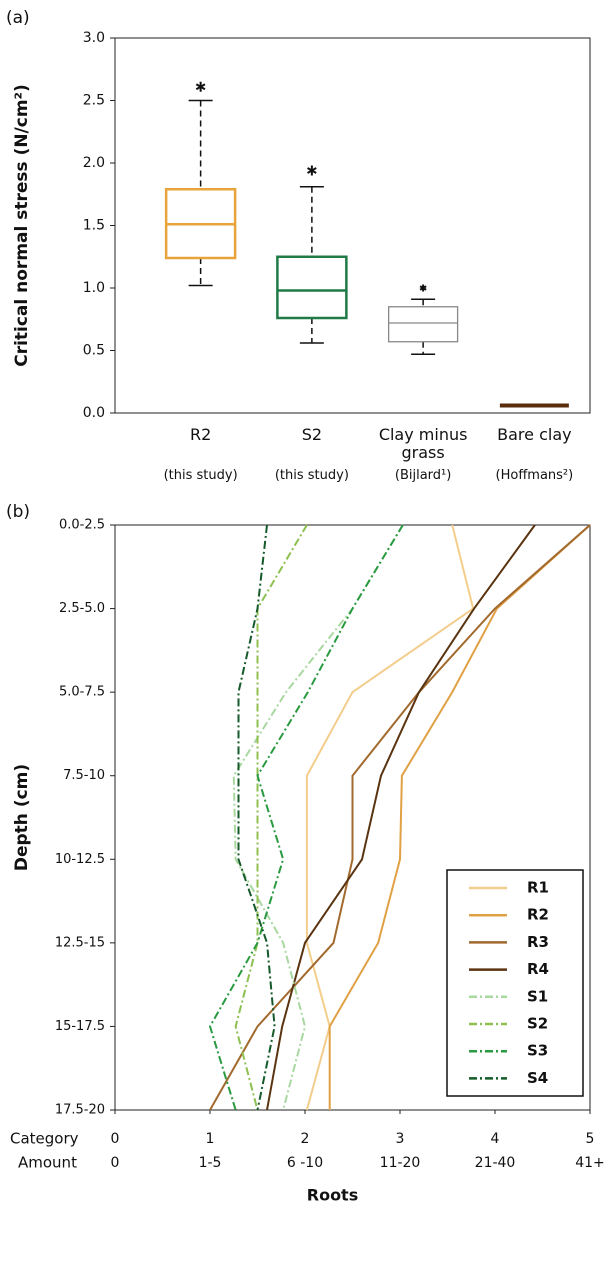  What do you see at coordinates (312, 434) in the screenshot?
I see `x-tick-label: S2` at bounding box center [312, 434].